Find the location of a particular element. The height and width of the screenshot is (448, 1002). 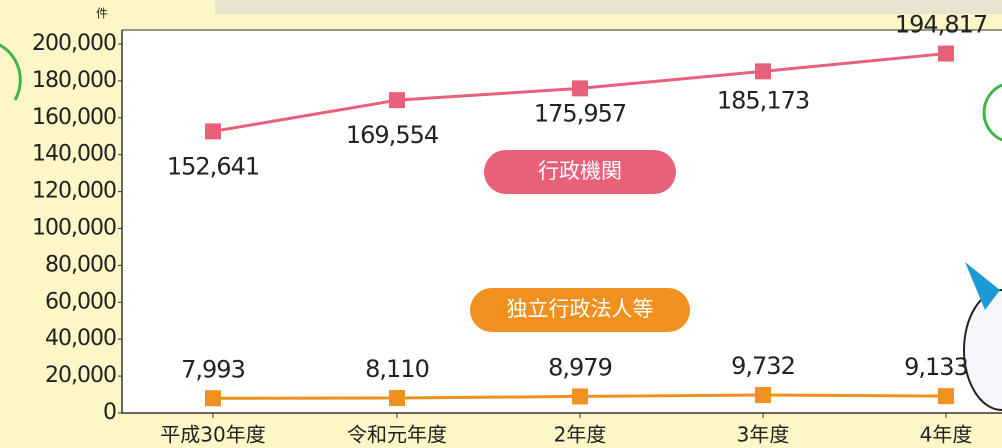

unit-label: 件 is located at coordinates (102, 14).